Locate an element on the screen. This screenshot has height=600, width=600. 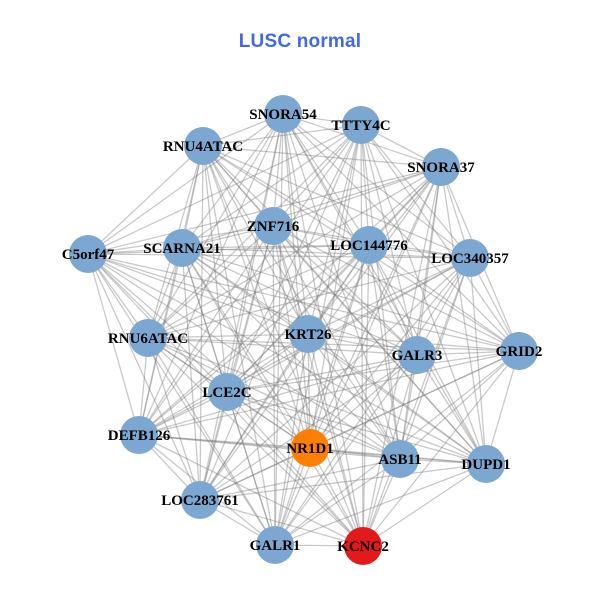
edge-GRID2-KCNC2 is located at coordinates (441, 448).